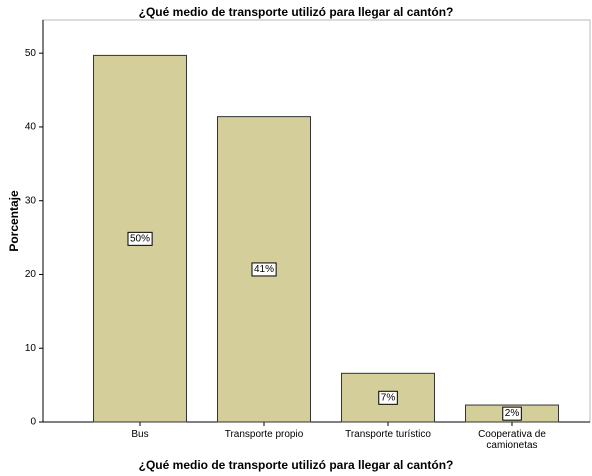 This screenshot has width=592, height=476. I want to click on value-label: 41%, so click(264, 269).